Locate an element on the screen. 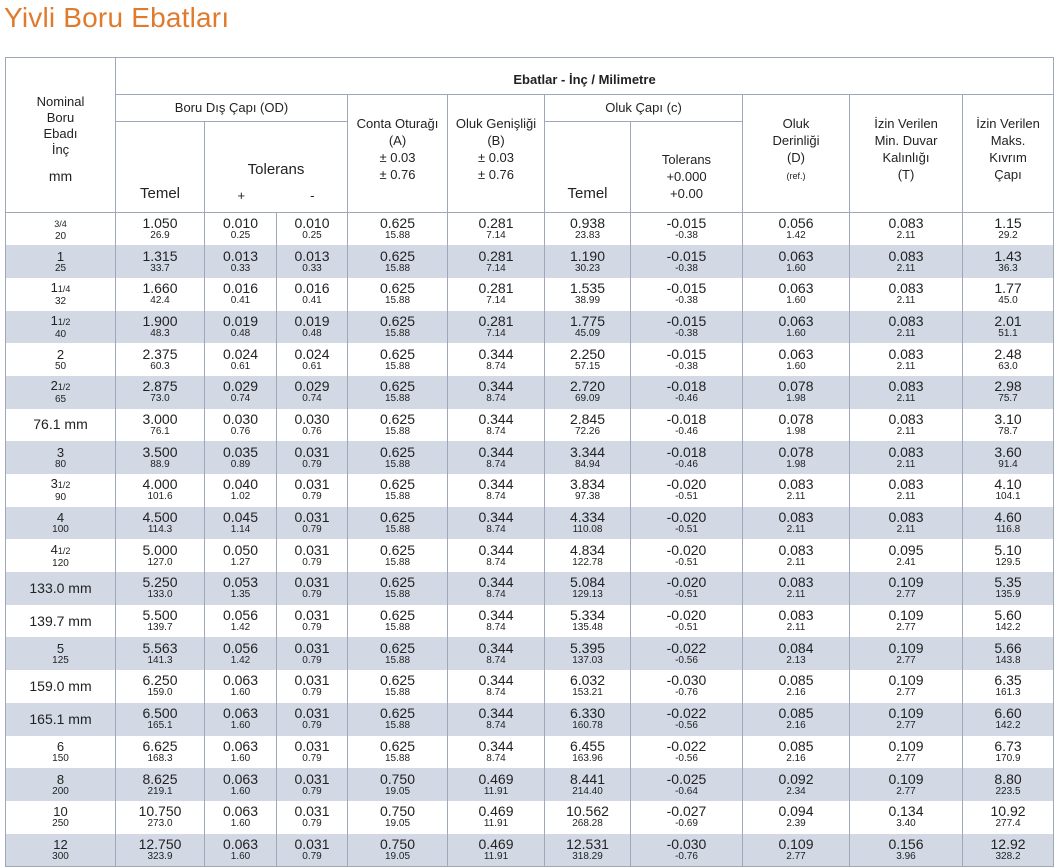  header-oluk-cap-tol-line3: +0.00 is located at coordinates (686, 193).